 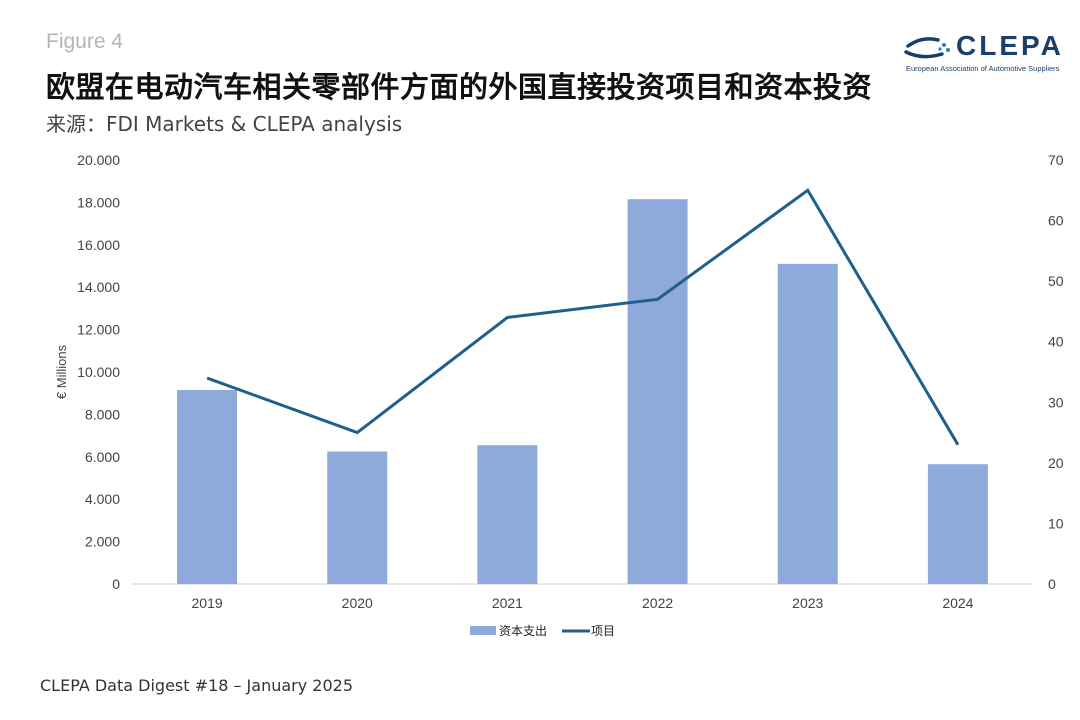 I want to click on y-left-tick-label: 20.000, so click(x=98, y=160).